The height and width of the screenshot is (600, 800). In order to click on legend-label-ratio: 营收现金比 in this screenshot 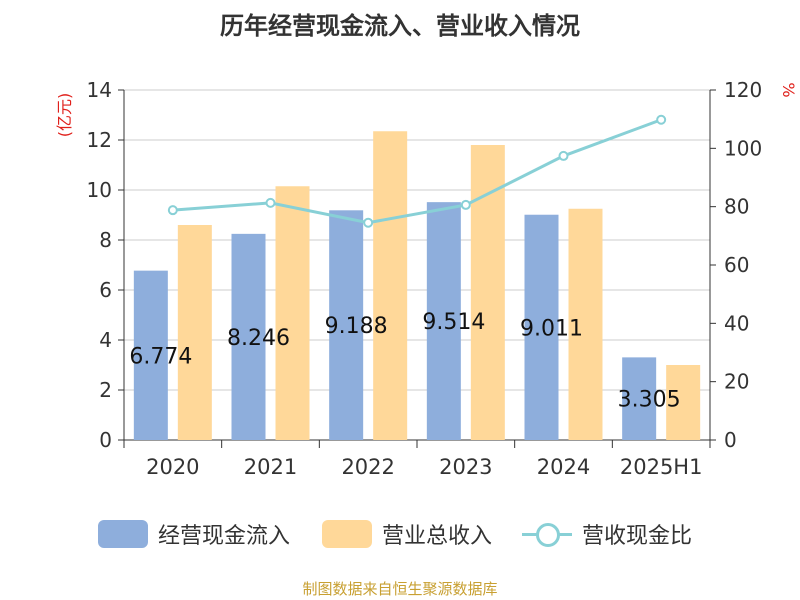, I will do `click(637, 536)`.